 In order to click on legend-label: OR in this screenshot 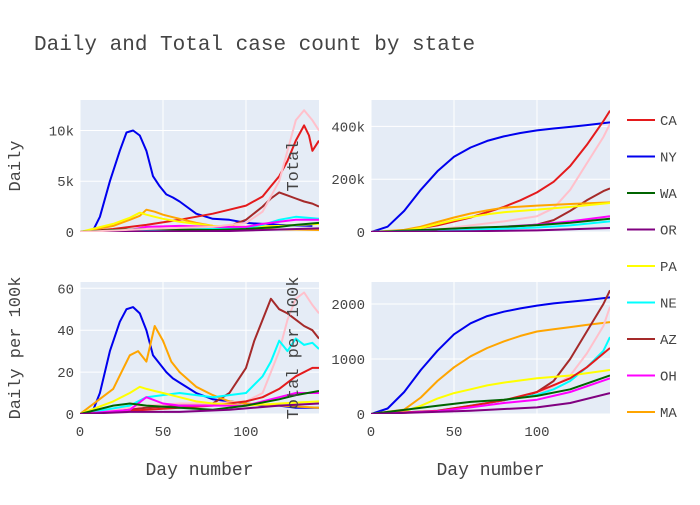, I will do `click(668, 232)`.